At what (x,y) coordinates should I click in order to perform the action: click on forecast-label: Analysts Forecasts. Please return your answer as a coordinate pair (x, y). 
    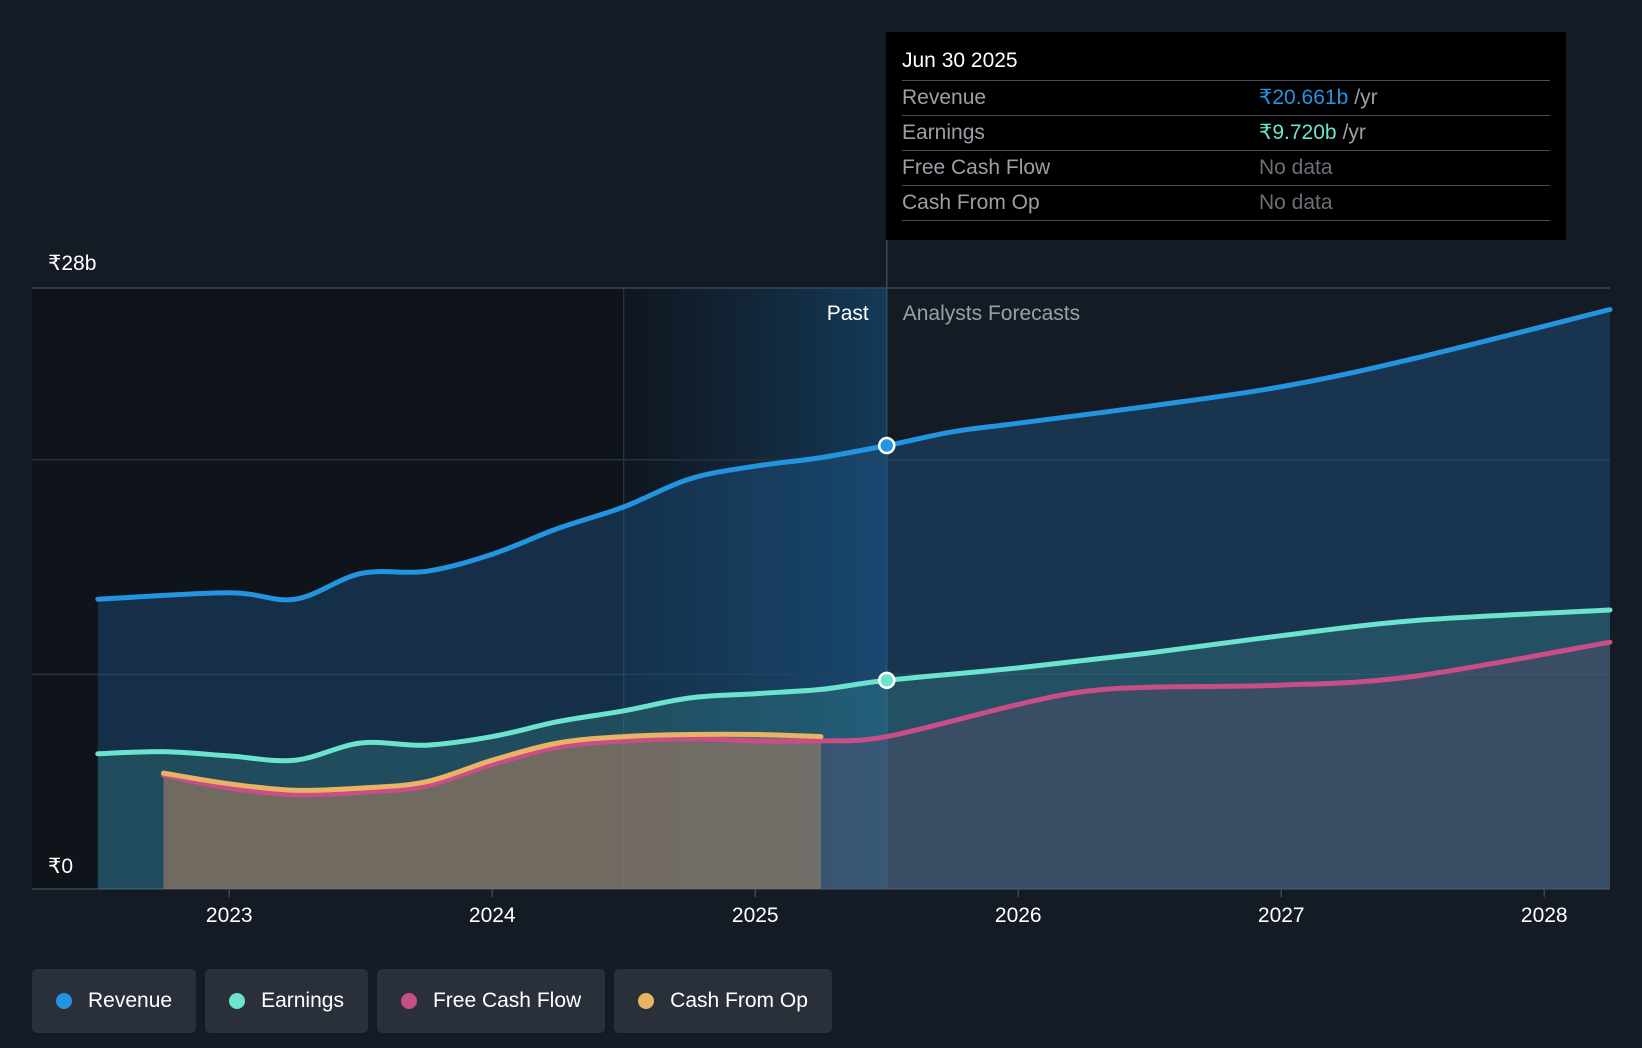
    Looking at the image, I should click on (991, 313).